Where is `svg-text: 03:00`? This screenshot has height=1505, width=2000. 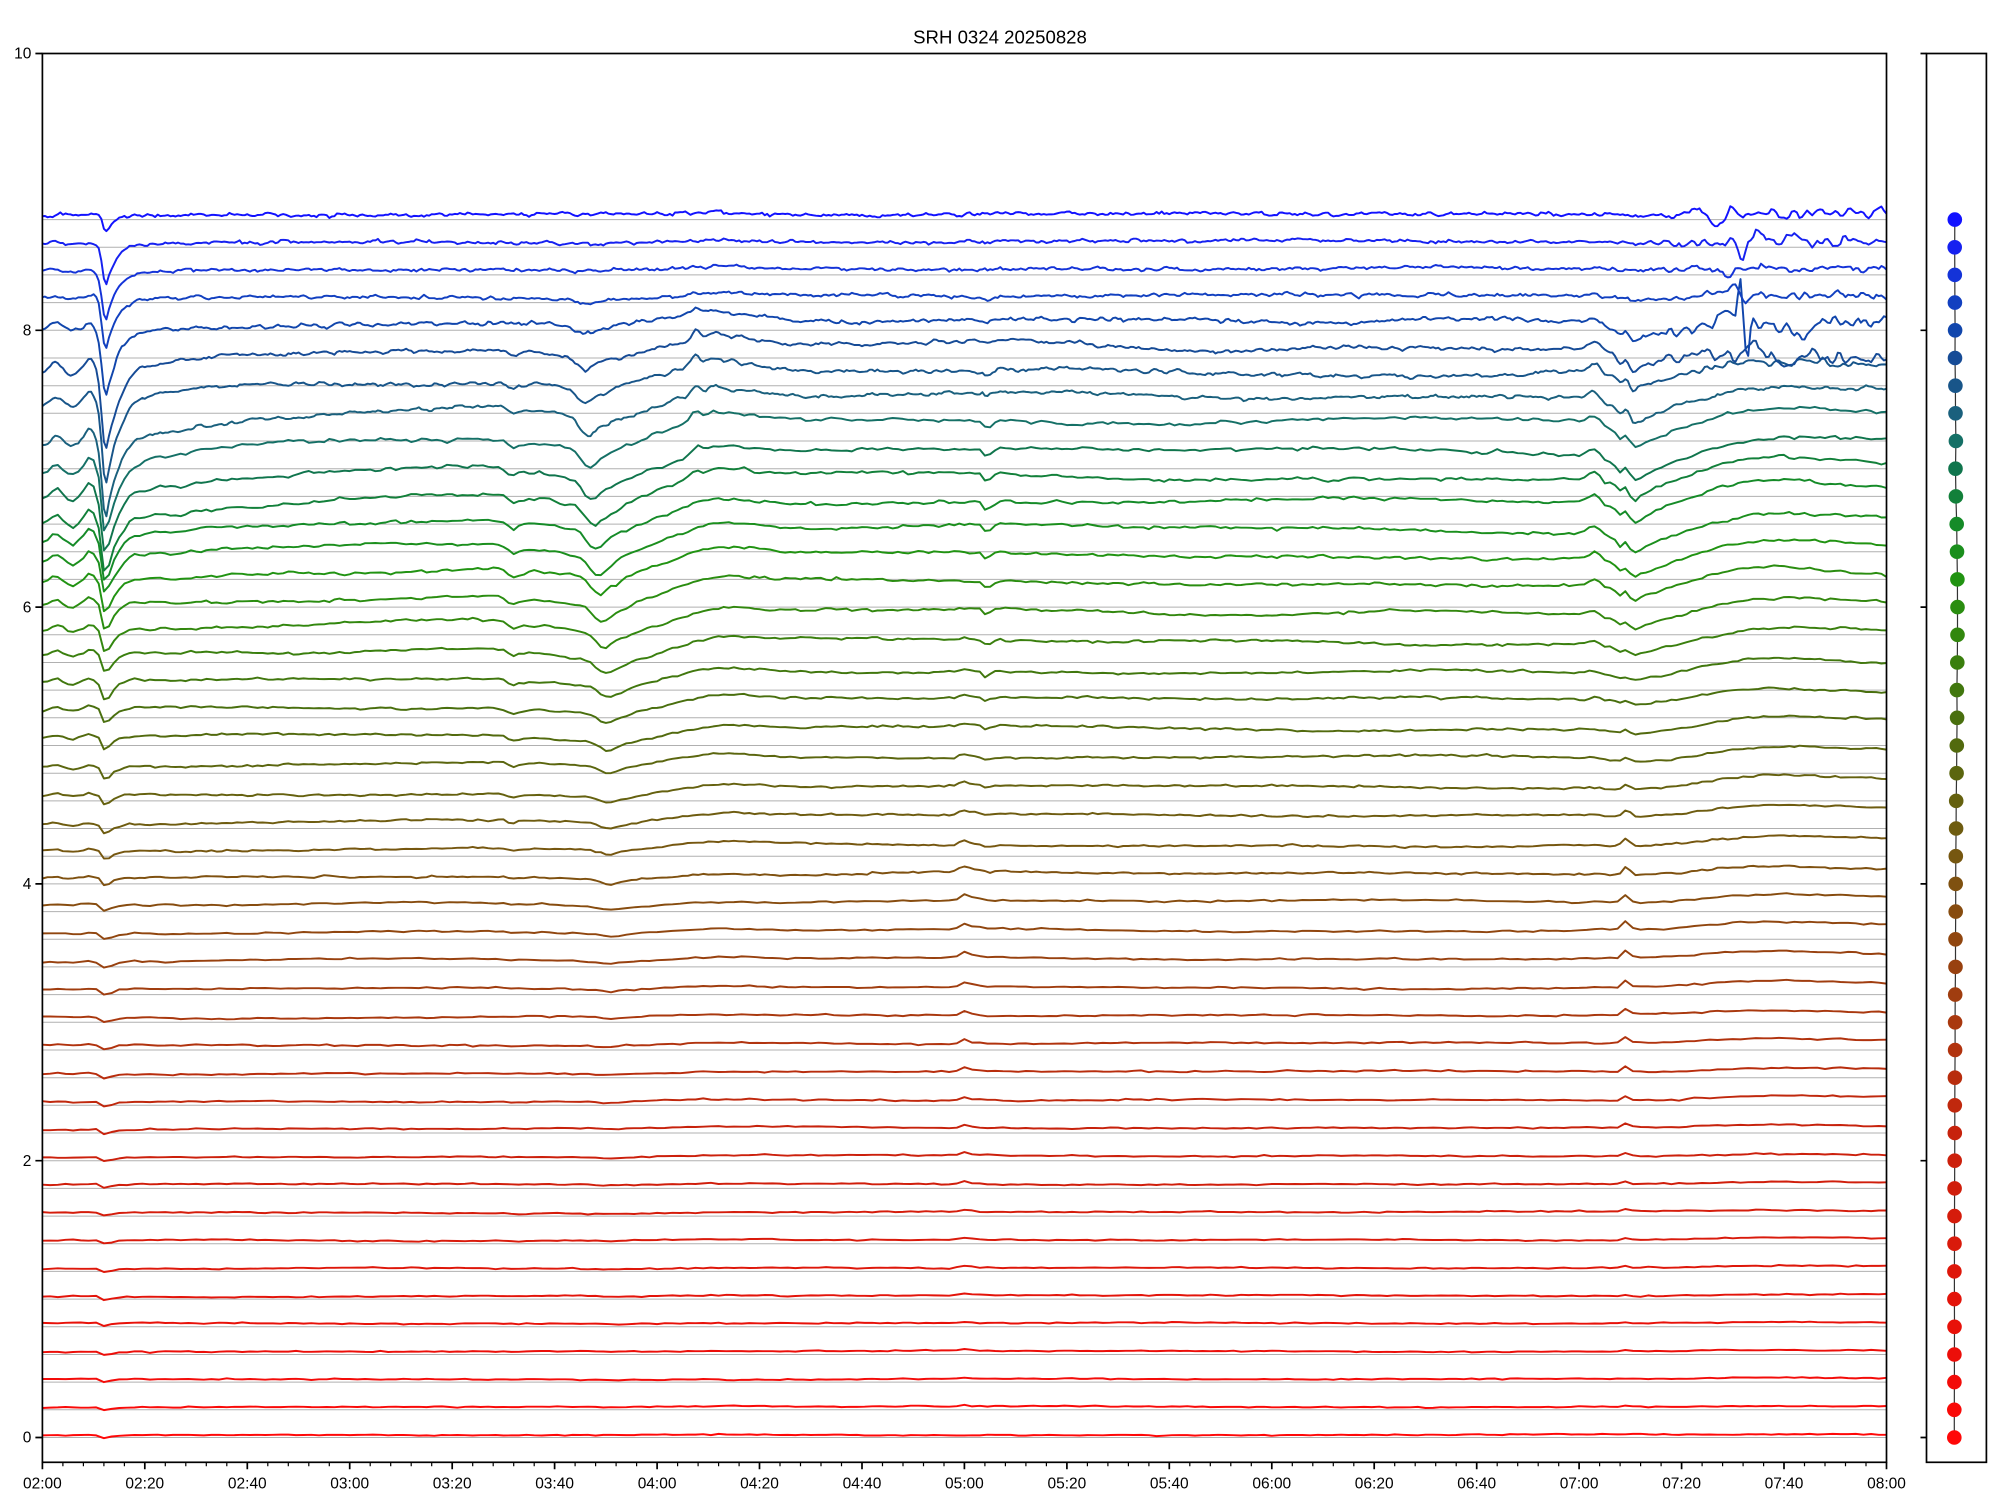
svg-text: 03:00 is located at coordinates (349, 1483).